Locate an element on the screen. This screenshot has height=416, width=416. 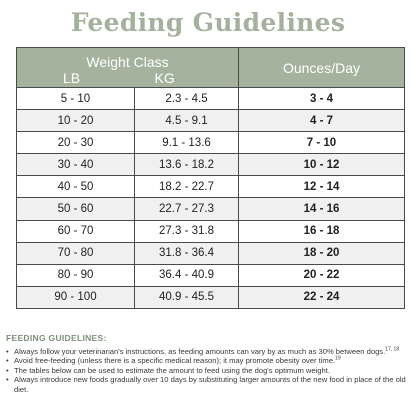
lb-cell: 5 - 10 is located at coordinates (75, 98).